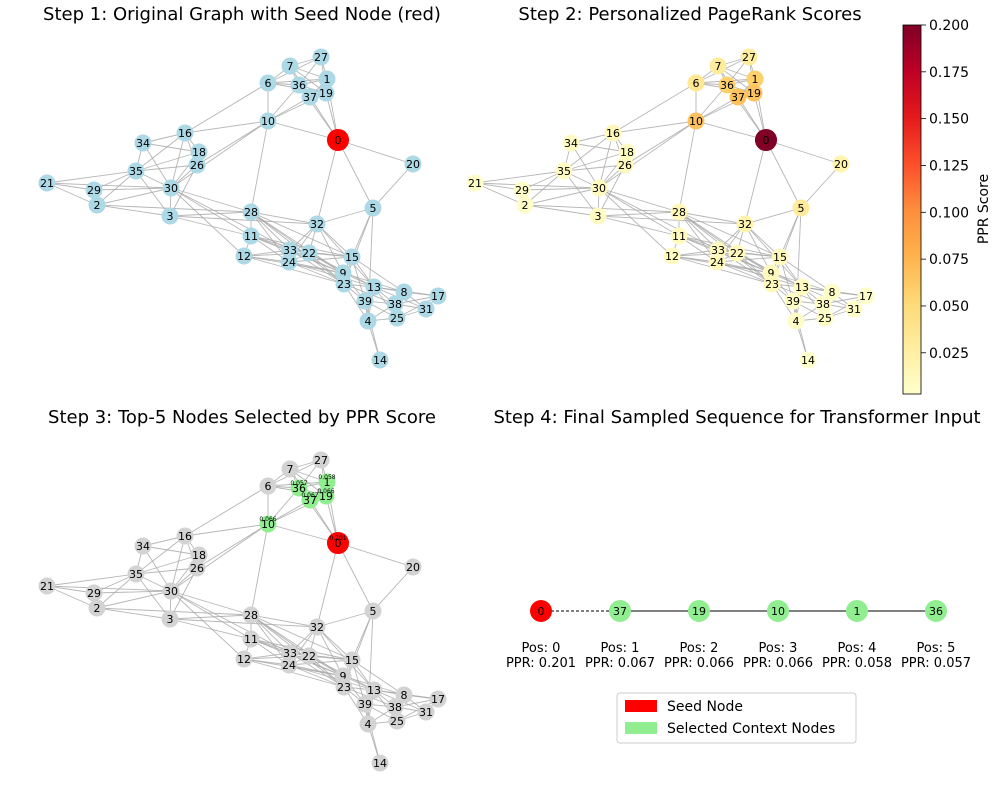  Describe the element at coordinates (374, 287) in the screenshot. I see `graph-node-label: 13` at that location.